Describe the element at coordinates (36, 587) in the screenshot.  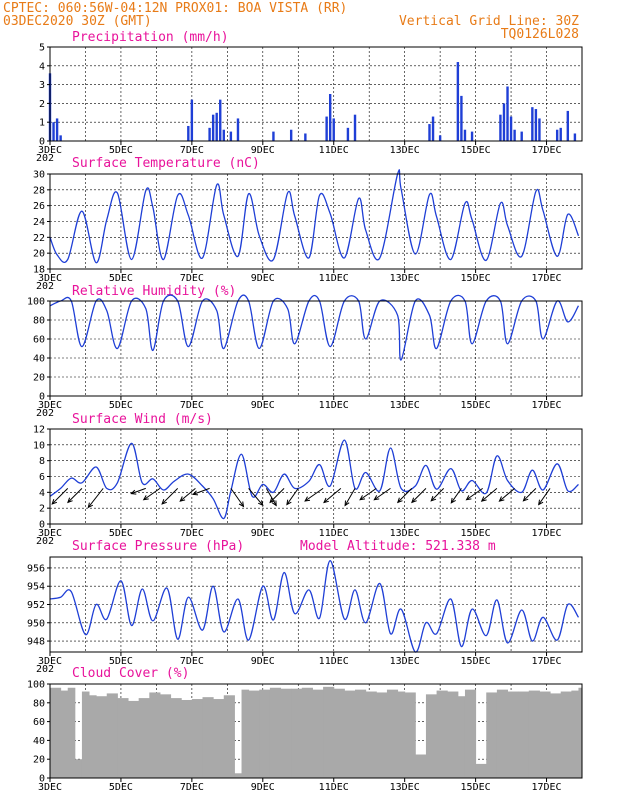
I see `y-tick-label: 954` at that location.